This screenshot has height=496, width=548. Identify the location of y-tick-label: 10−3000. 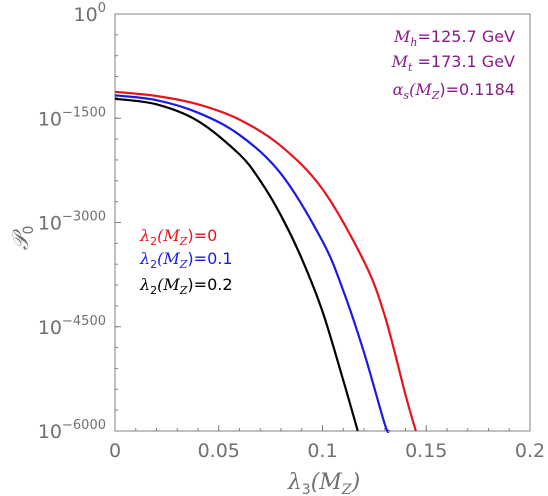
(72, 222).